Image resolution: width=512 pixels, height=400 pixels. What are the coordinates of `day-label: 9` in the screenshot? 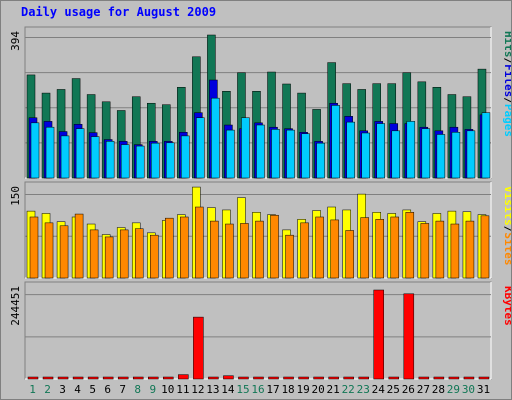 It's located at (152, 389).